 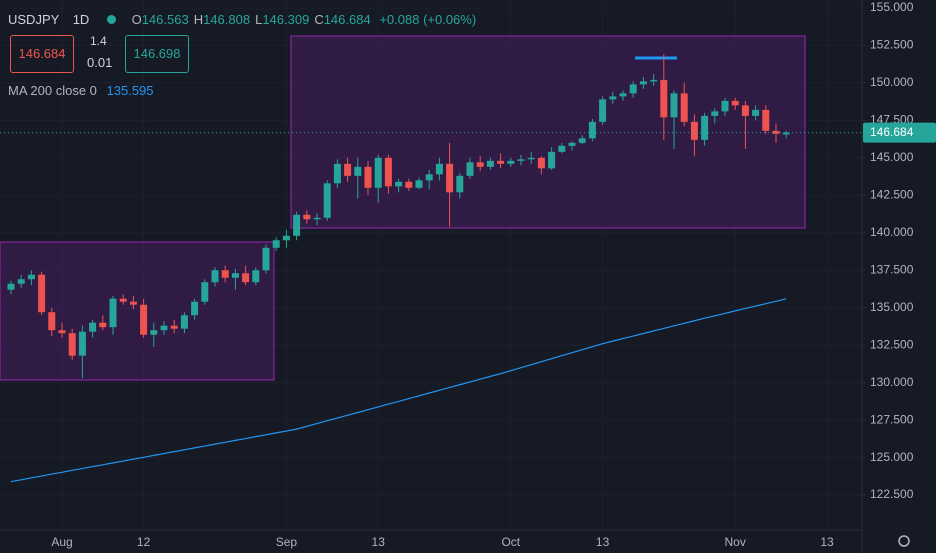 I want to click on last-price-label: 146.684, so click(x=892, y=132).